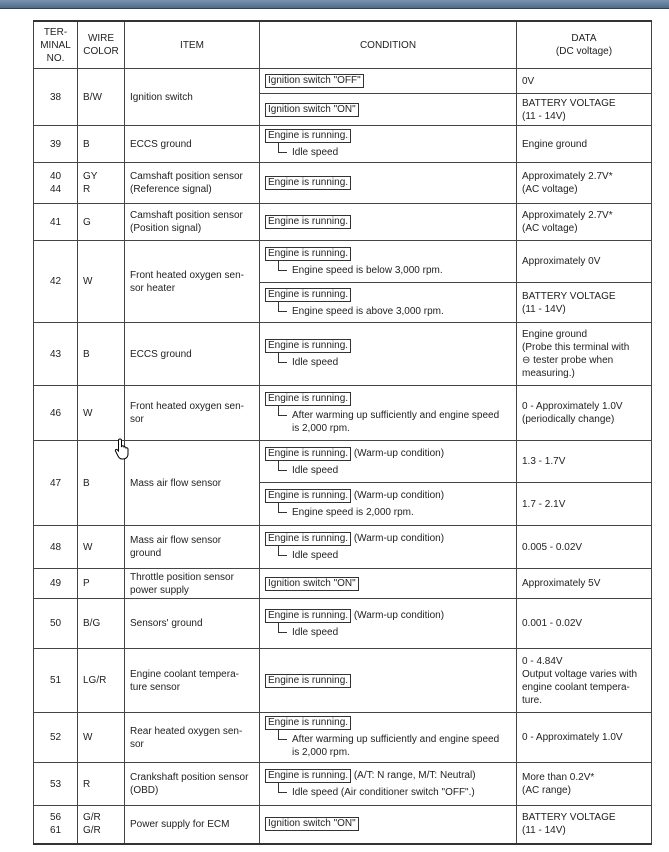 The image size is (669, 852). I want to click on item-name: Front heated oxygen sen- sor, so click(192, 413).